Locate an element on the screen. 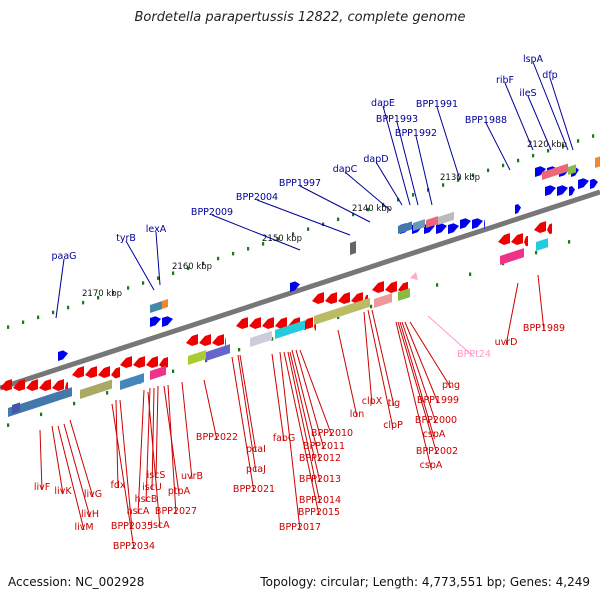  scale-tick-label: 2160 kbp is located at coordinates (192, 267).